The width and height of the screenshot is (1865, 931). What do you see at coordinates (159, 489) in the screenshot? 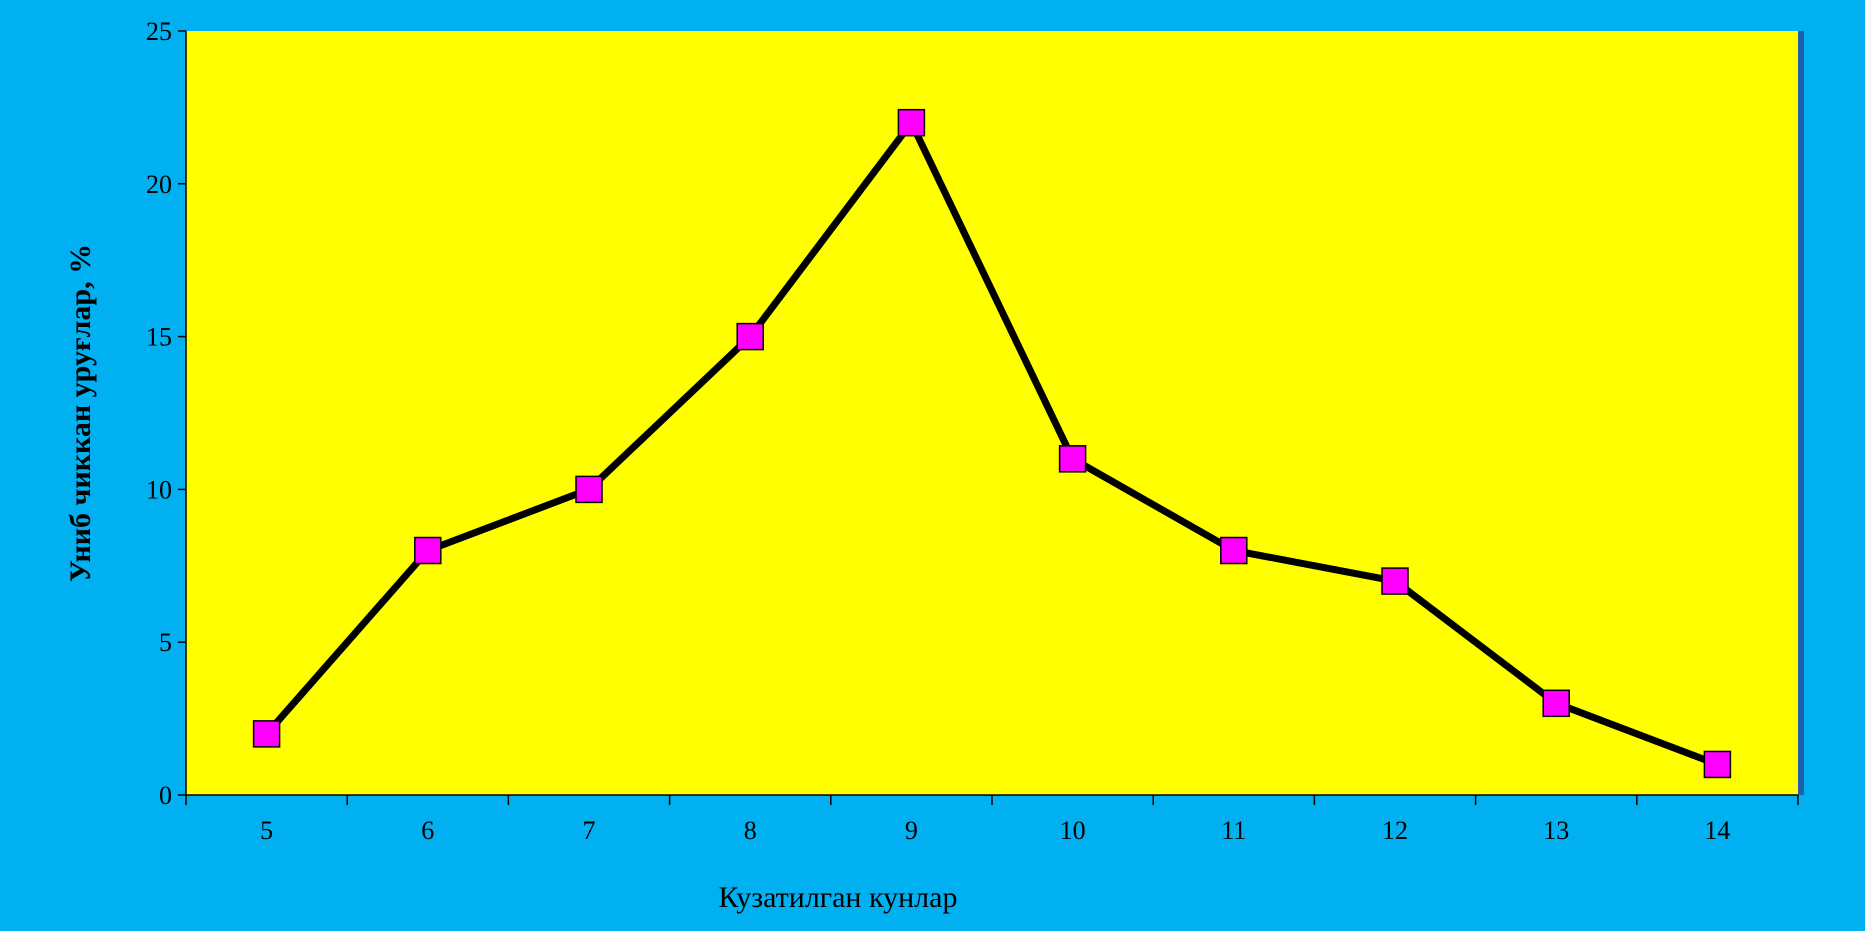
I see `y-tick-label: 10` at bounding box center [159, 489].